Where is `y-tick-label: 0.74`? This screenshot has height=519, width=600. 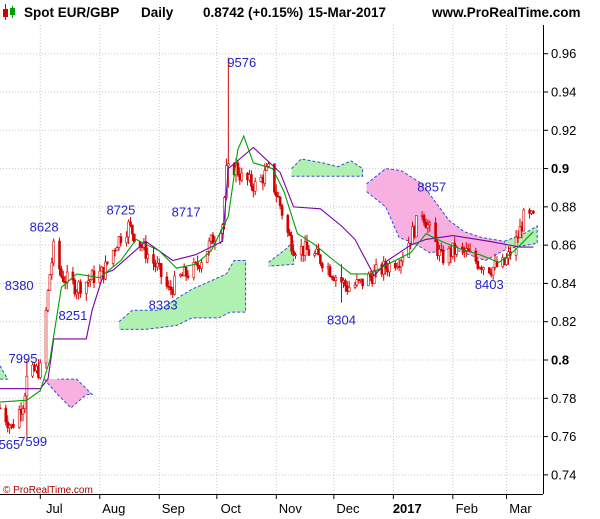
y-tick-label: 0.74 is located at coordinates (563, 474).